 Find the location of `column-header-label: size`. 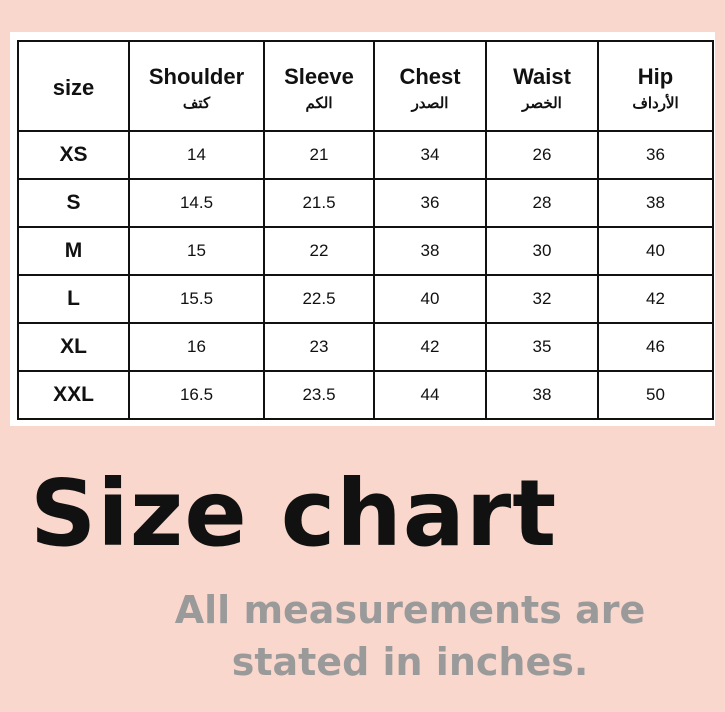

column-header-label: size is located at coordinates (73, 87).